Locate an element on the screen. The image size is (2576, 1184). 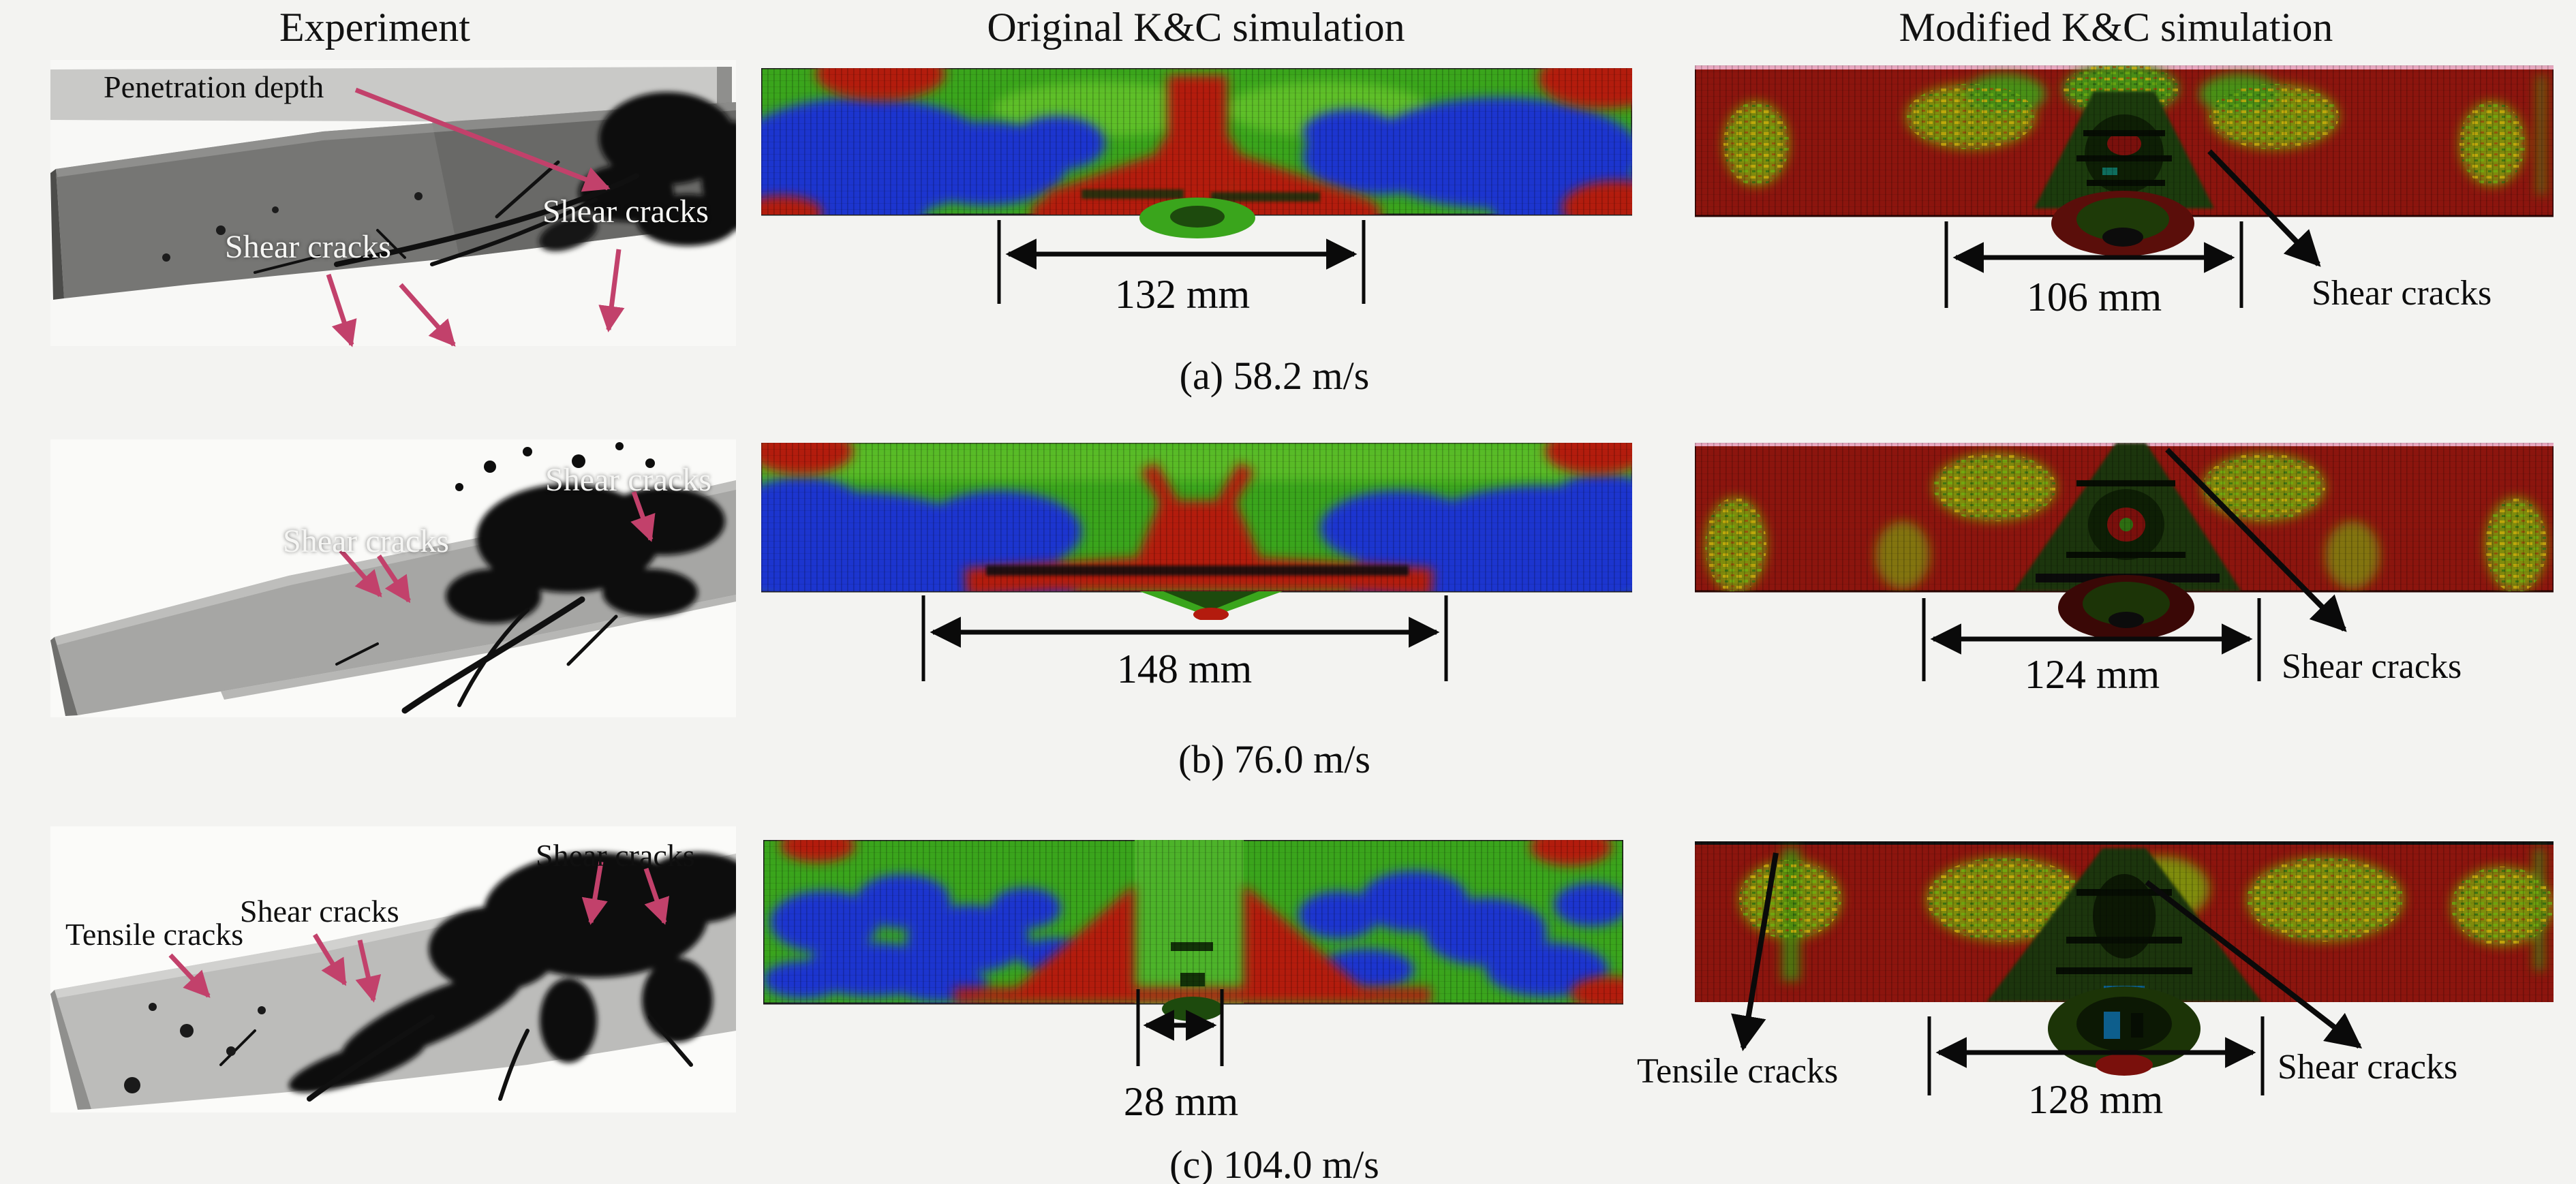
measurement-124mm: 124 mm is located at coordinates (2092, 674).